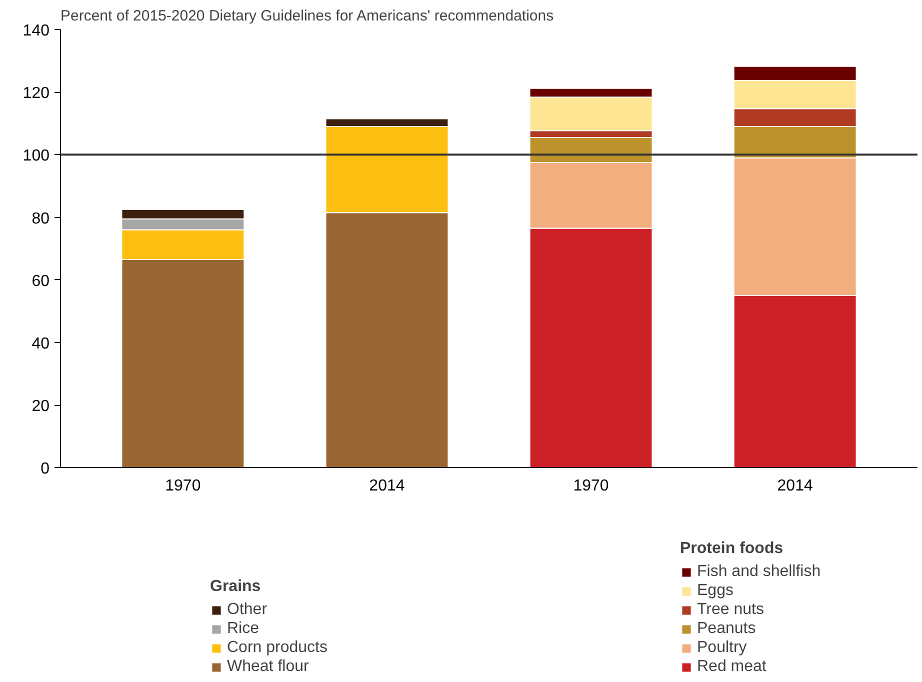  I want to click on legend-label: Peanuts, so click(726, 629).